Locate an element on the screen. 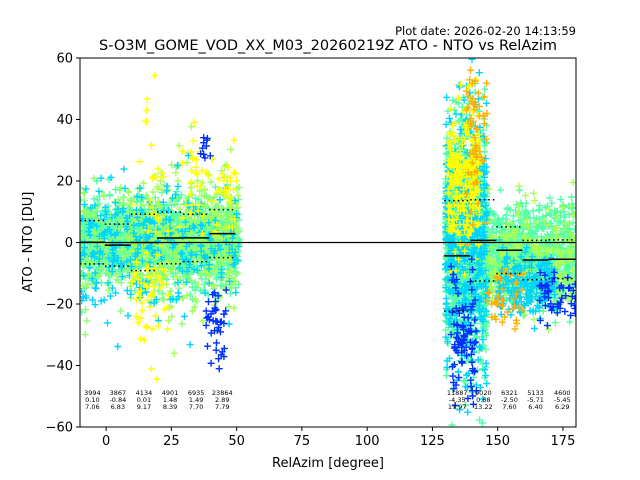 This screenshot has width=640, height=480. x-axis-label: RelAzim [degree] is located at coordinates (328, 463).